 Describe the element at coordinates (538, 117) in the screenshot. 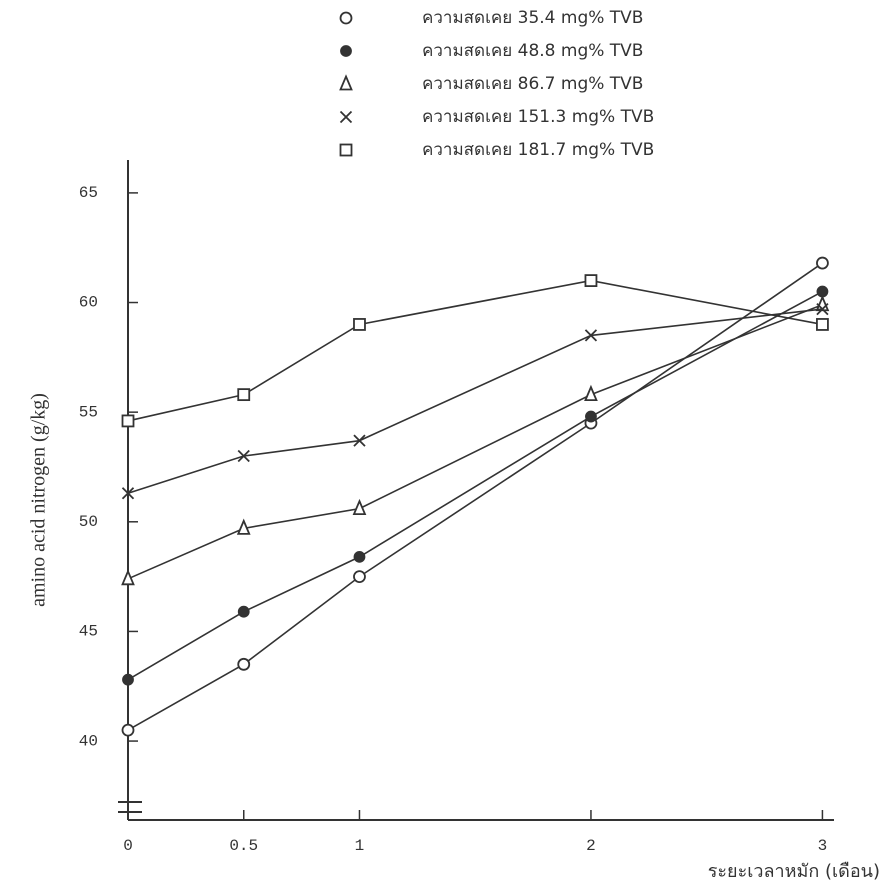

I see `legend-label: ความสดเคย 151.3 mg% TVB` at that location.